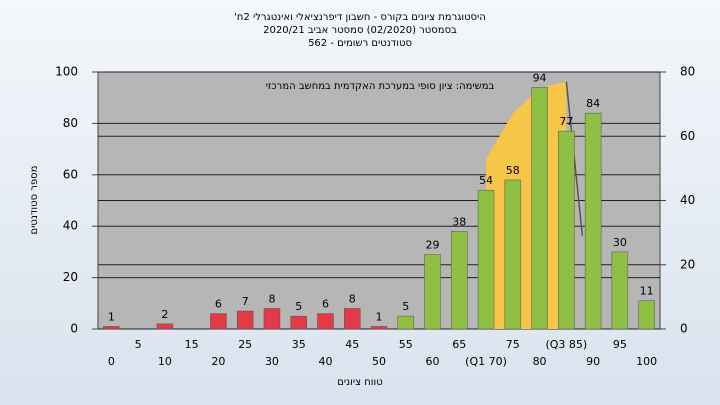  Describe the element at coordinates (687, 200) in the screenshot. I see `y2-tick-label: 40` at that location.